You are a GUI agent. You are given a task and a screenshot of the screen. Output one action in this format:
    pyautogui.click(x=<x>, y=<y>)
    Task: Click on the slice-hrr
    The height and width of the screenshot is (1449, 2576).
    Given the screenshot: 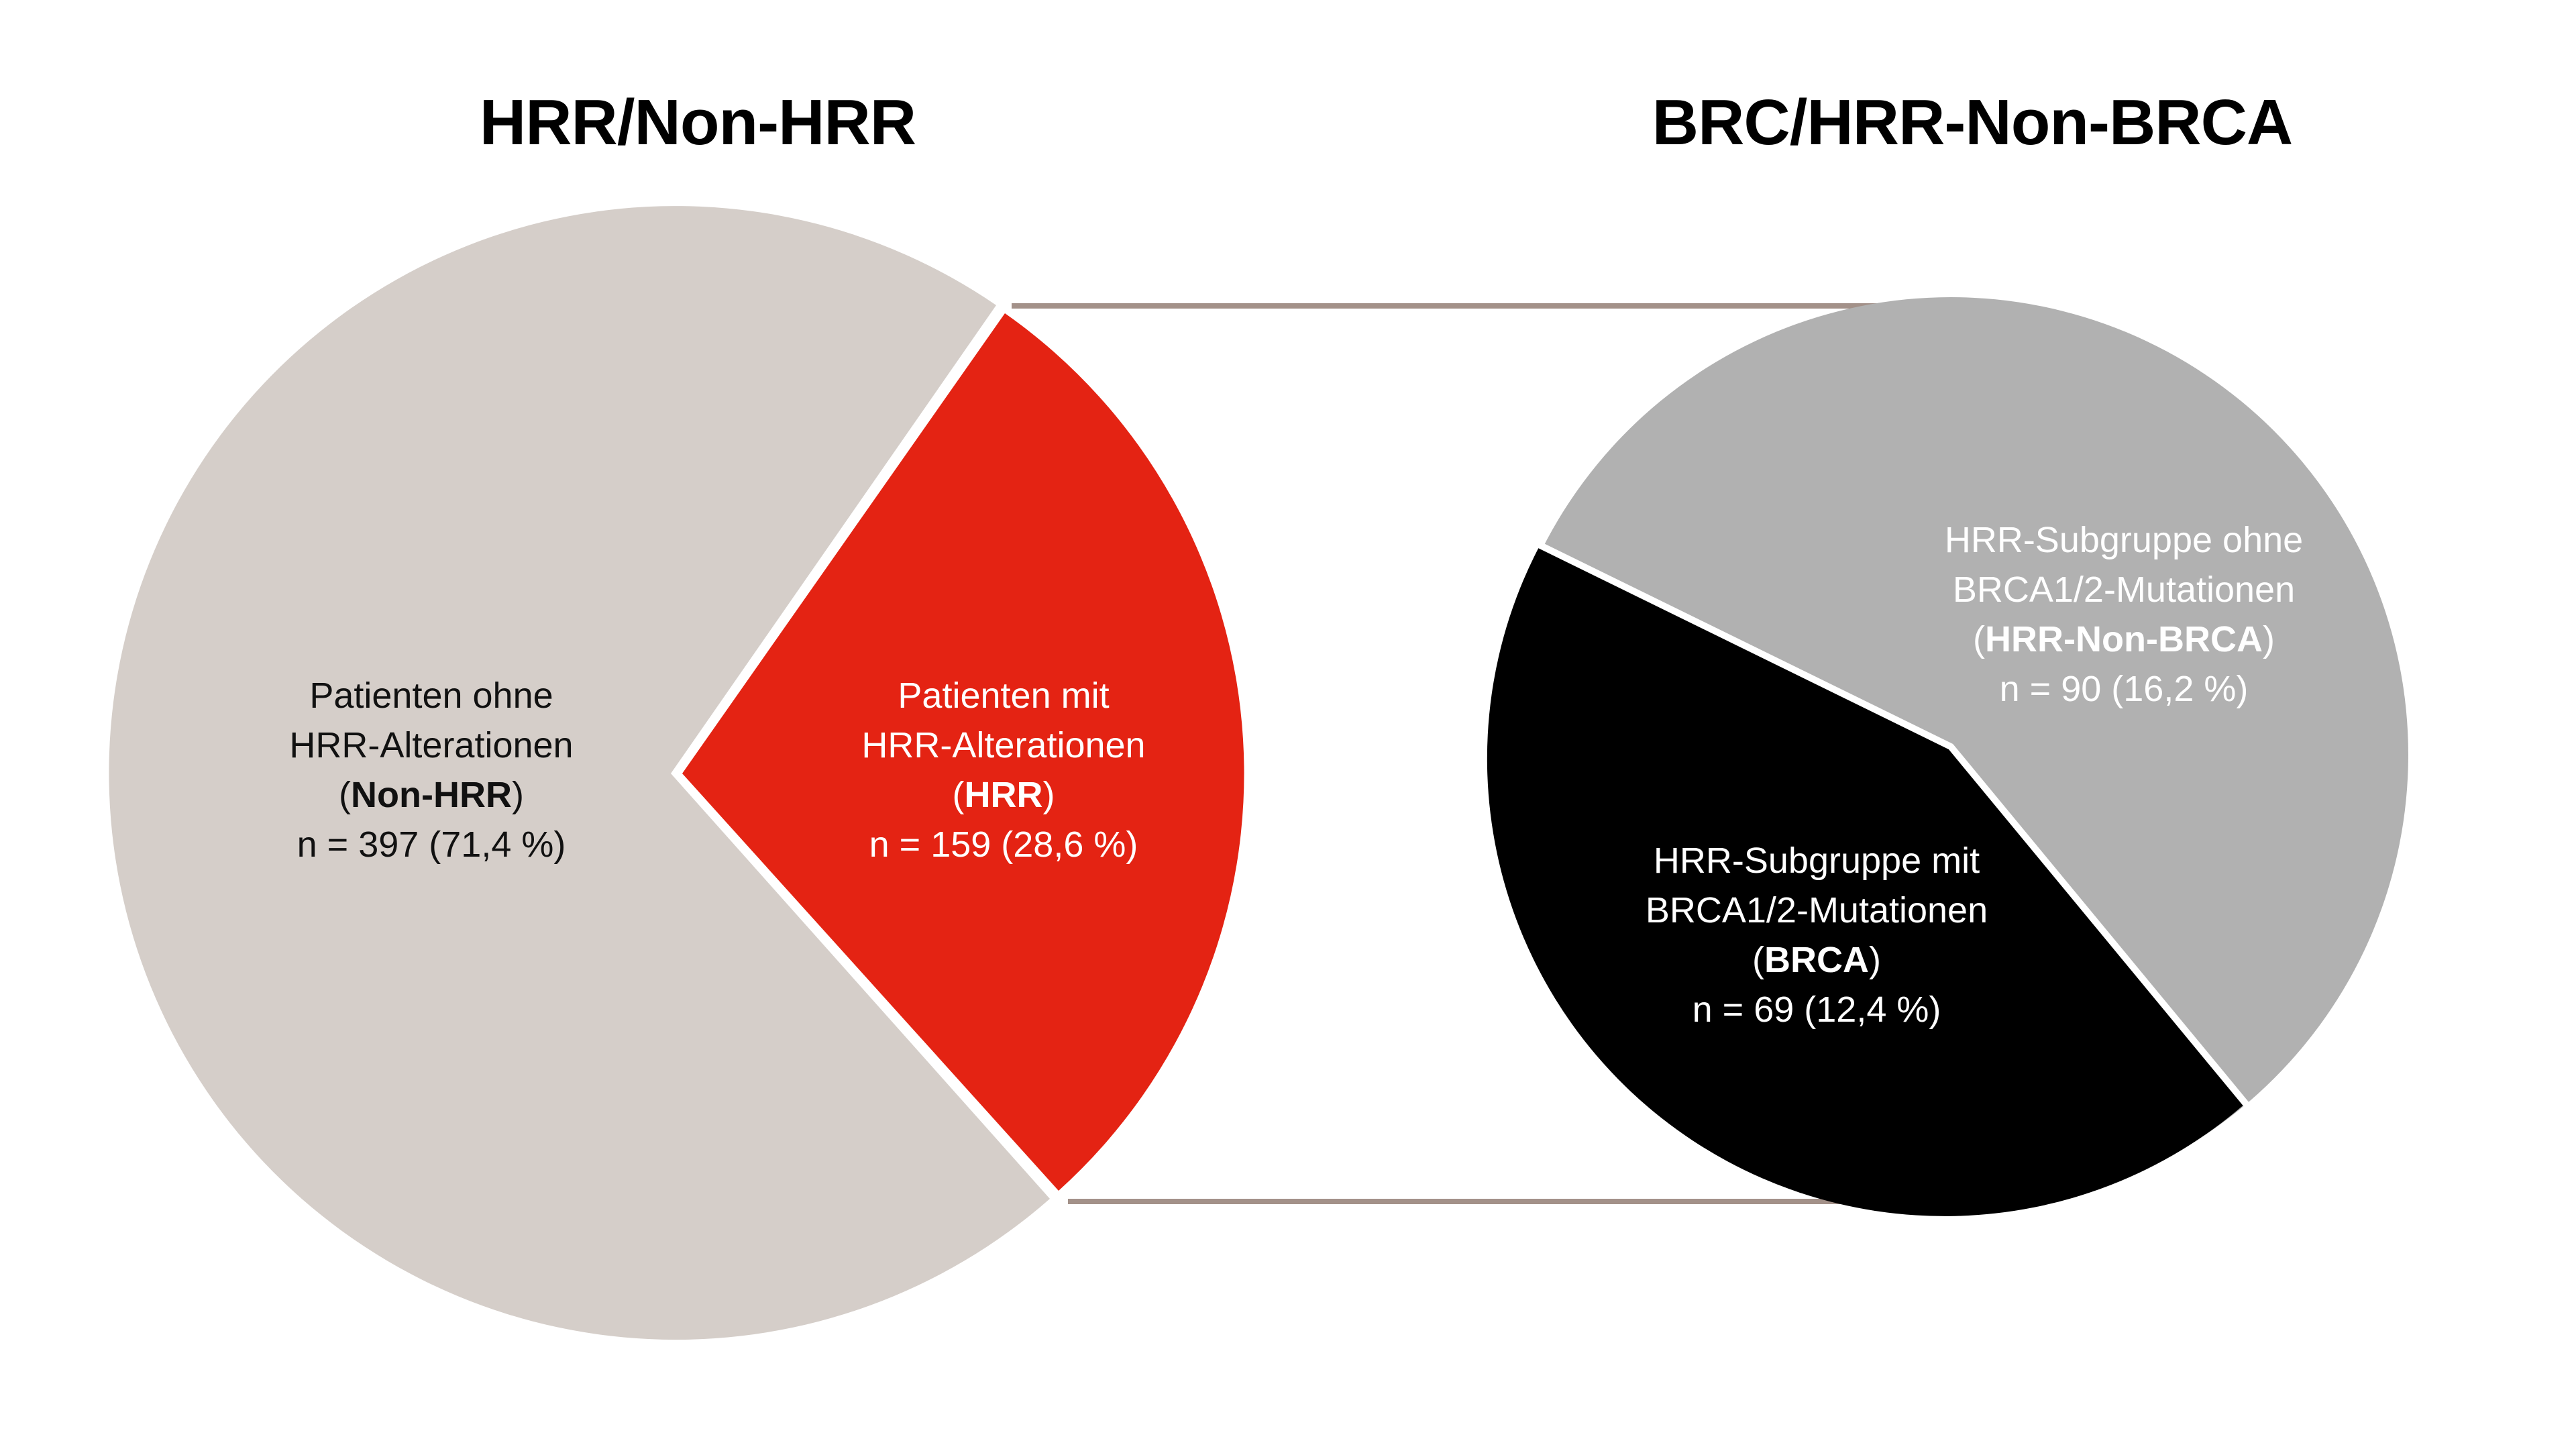 What is the action you would take?
    pyautogui.click(x=963, y=752)
    